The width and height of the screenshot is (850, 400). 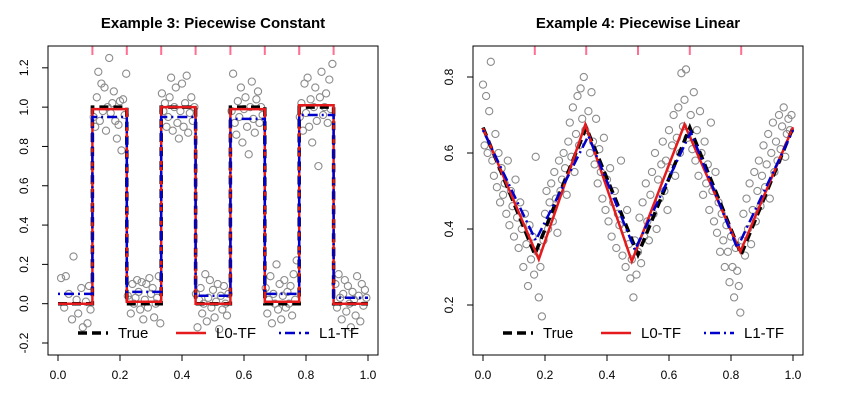 What do you see at coordinates (368, 375) in the screenshot?
I see `x-tick-label: 1.0` at bounding box center [368, 375].